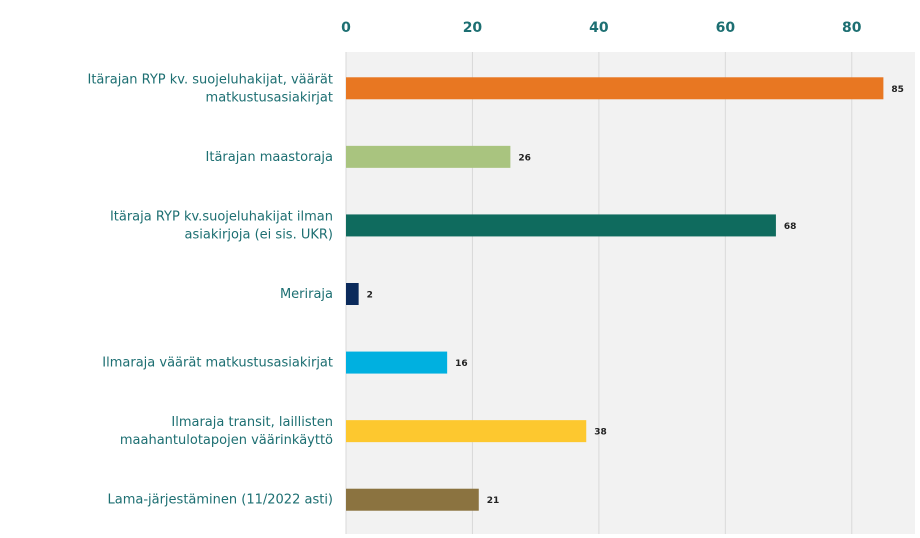 This screenshot has width=920, height=538. What do you see at coordinates (221, 216) in the screenshot?
I see `label-line: Itäraja RYP kv.suojeluhakijat ilman` at bounding box center [221, 216].